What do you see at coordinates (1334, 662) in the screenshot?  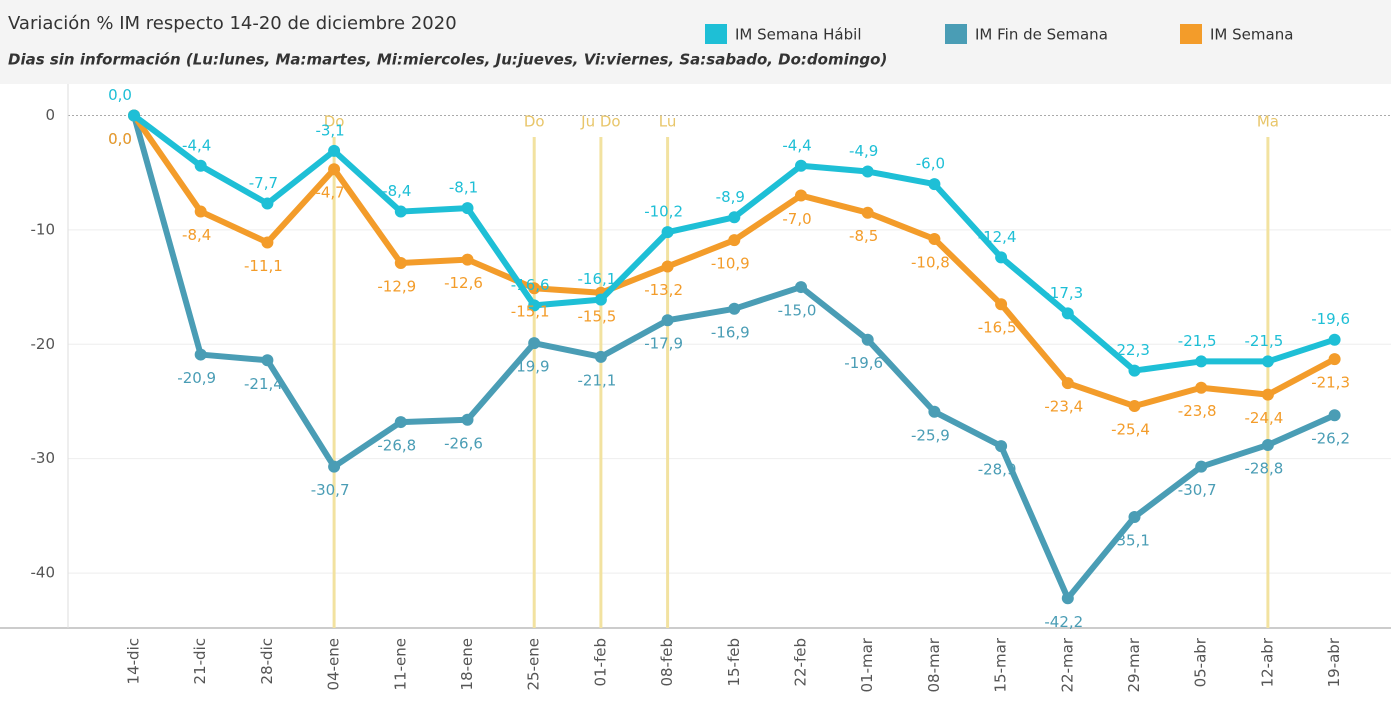 I see `x-tick-label: 19-abr` at bounding box center [1334, 662].